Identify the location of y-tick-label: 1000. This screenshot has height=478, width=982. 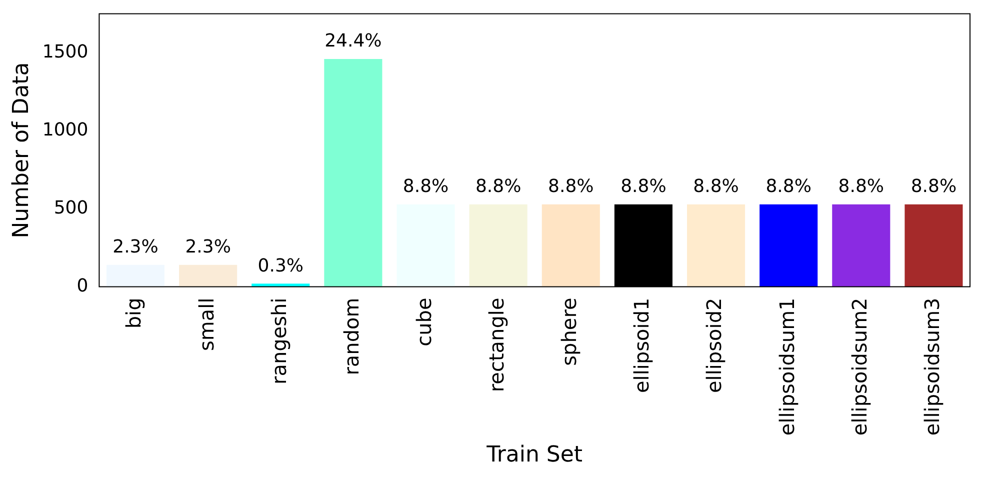
(65, 129).